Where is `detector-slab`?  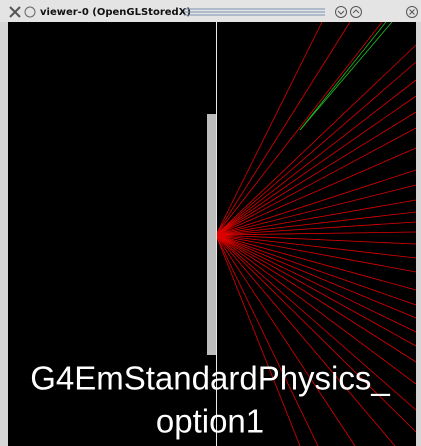
detector-slab is located at coordinates (211, 234).